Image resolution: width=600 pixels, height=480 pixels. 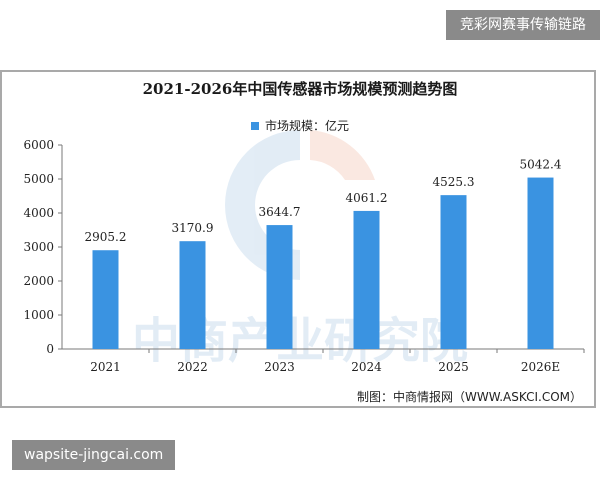 I want to click on bar-2023, so click(x=279, y=287).